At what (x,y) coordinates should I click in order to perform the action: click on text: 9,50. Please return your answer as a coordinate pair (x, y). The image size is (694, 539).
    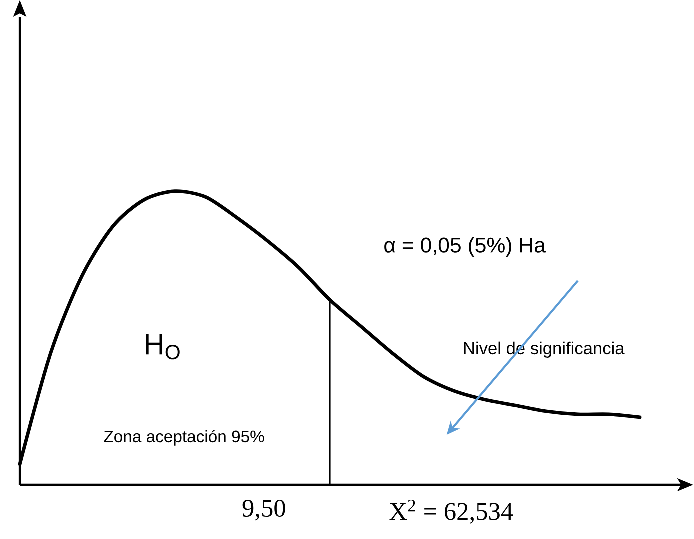
    Looking at the image, I should click on (264, 510).